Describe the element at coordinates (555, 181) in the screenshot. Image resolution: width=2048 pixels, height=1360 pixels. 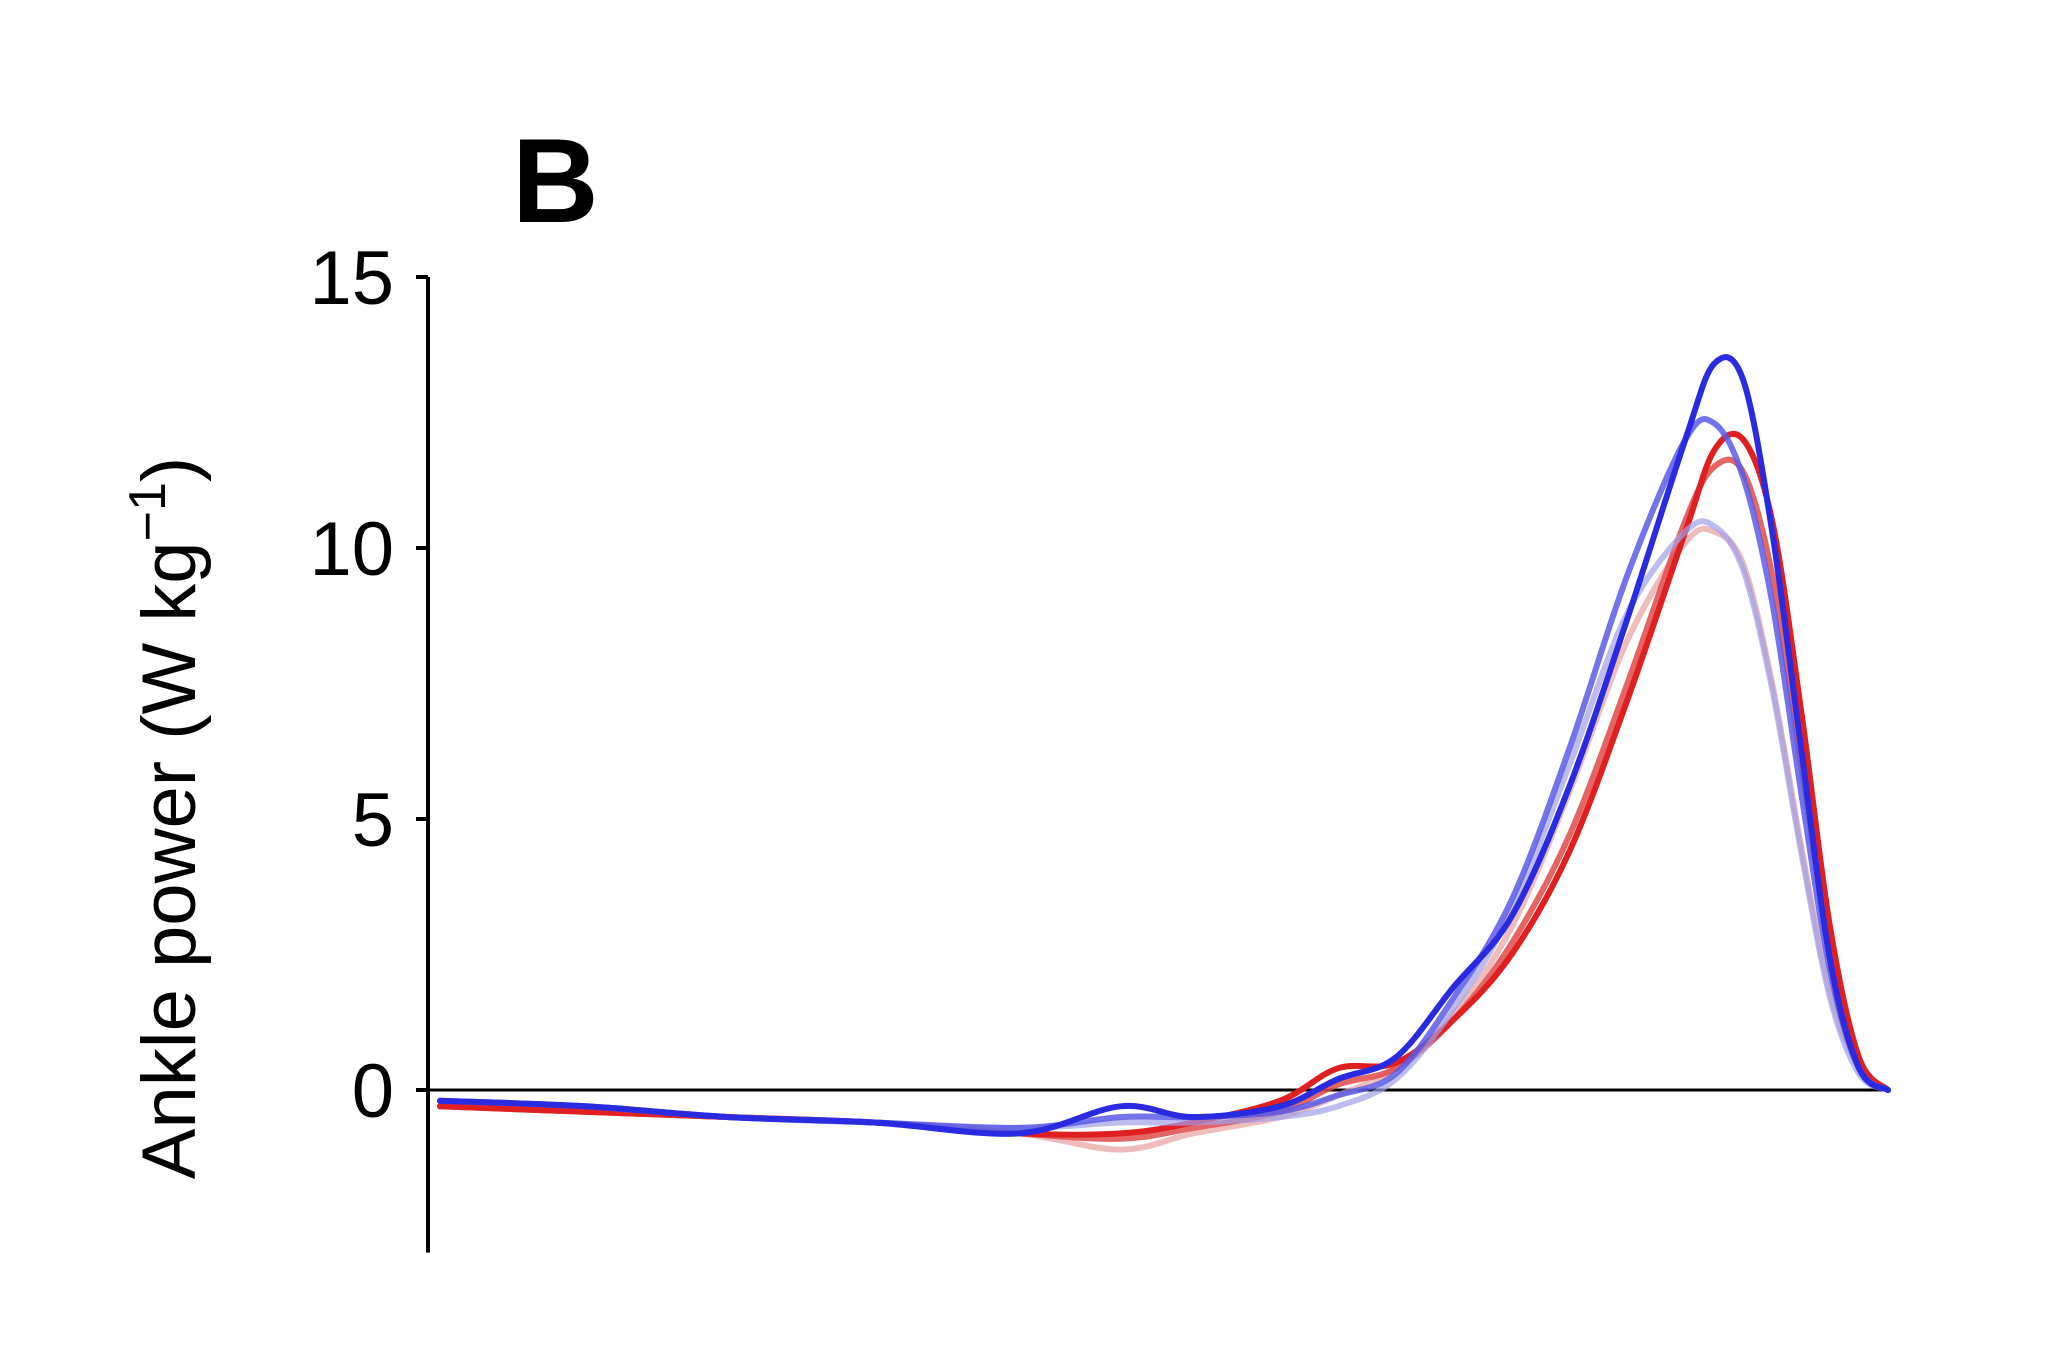
I see `panel-label: B` at that location.